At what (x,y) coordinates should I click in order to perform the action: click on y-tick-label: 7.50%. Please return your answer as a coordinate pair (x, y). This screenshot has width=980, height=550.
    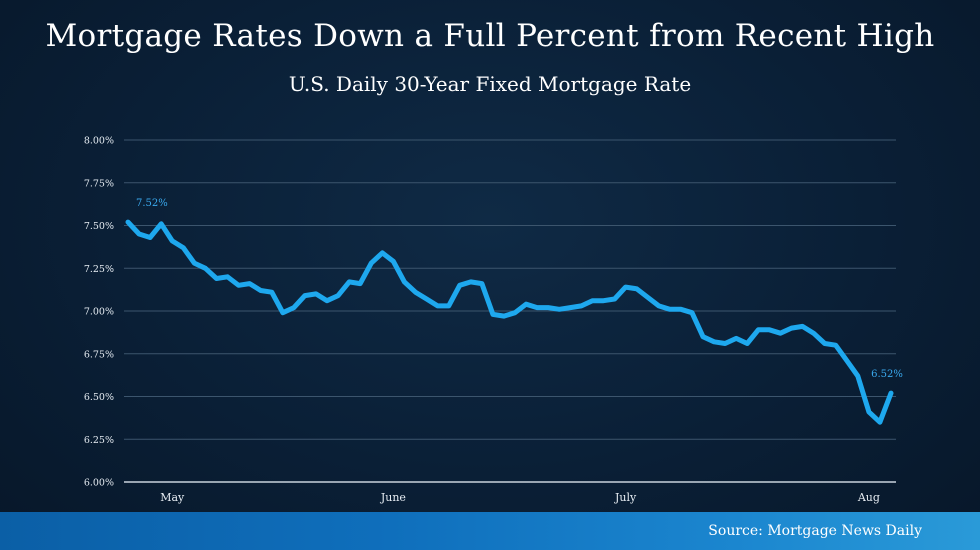
    Looking at the image, I should click on (99, 226).